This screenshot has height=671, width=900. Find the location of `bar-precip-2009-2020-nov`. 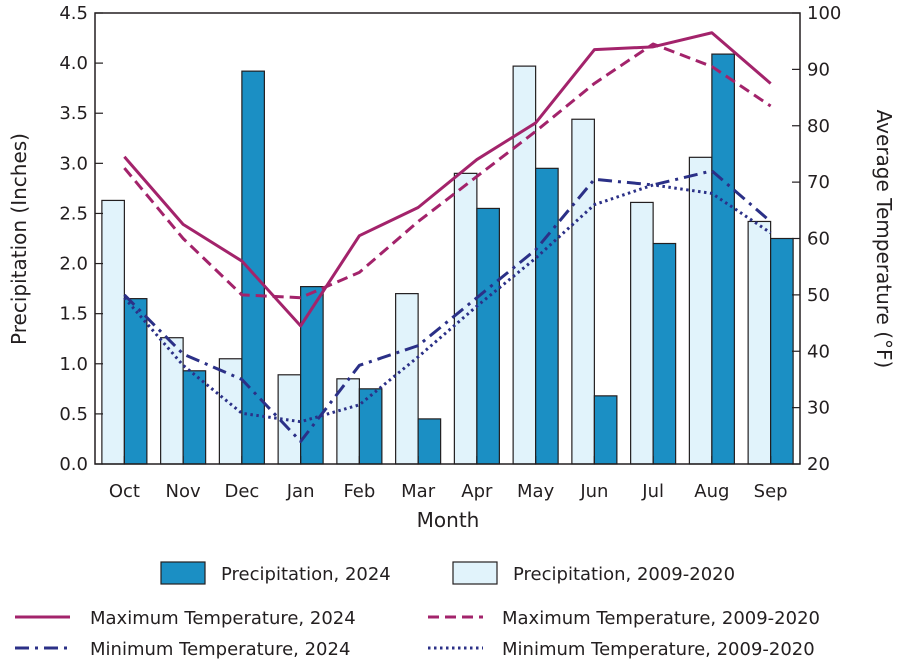

bar-precip-2009-2020-nov is located at coordinates (172, 401).